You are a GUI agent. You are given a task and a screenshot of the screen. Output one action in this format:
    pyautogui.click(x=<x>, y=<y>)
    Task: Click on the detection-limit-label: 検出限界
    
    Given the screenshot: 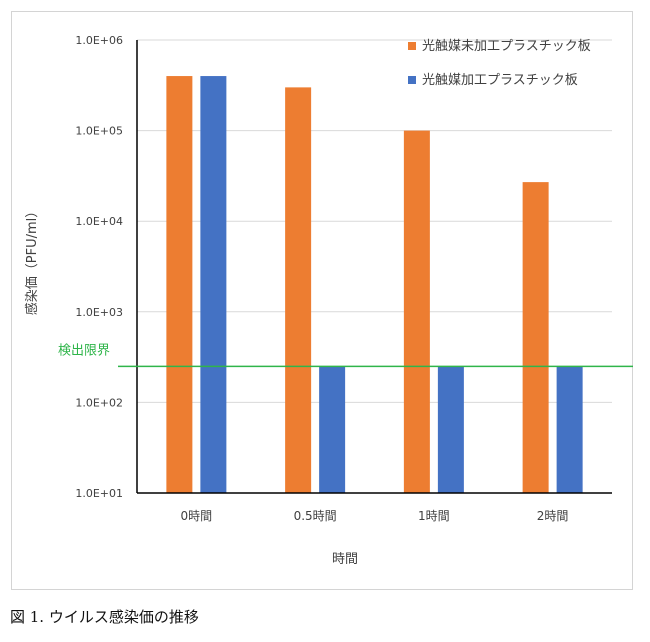 What is the action you would take?
    pyautogui.click(x=84, y=350)
    